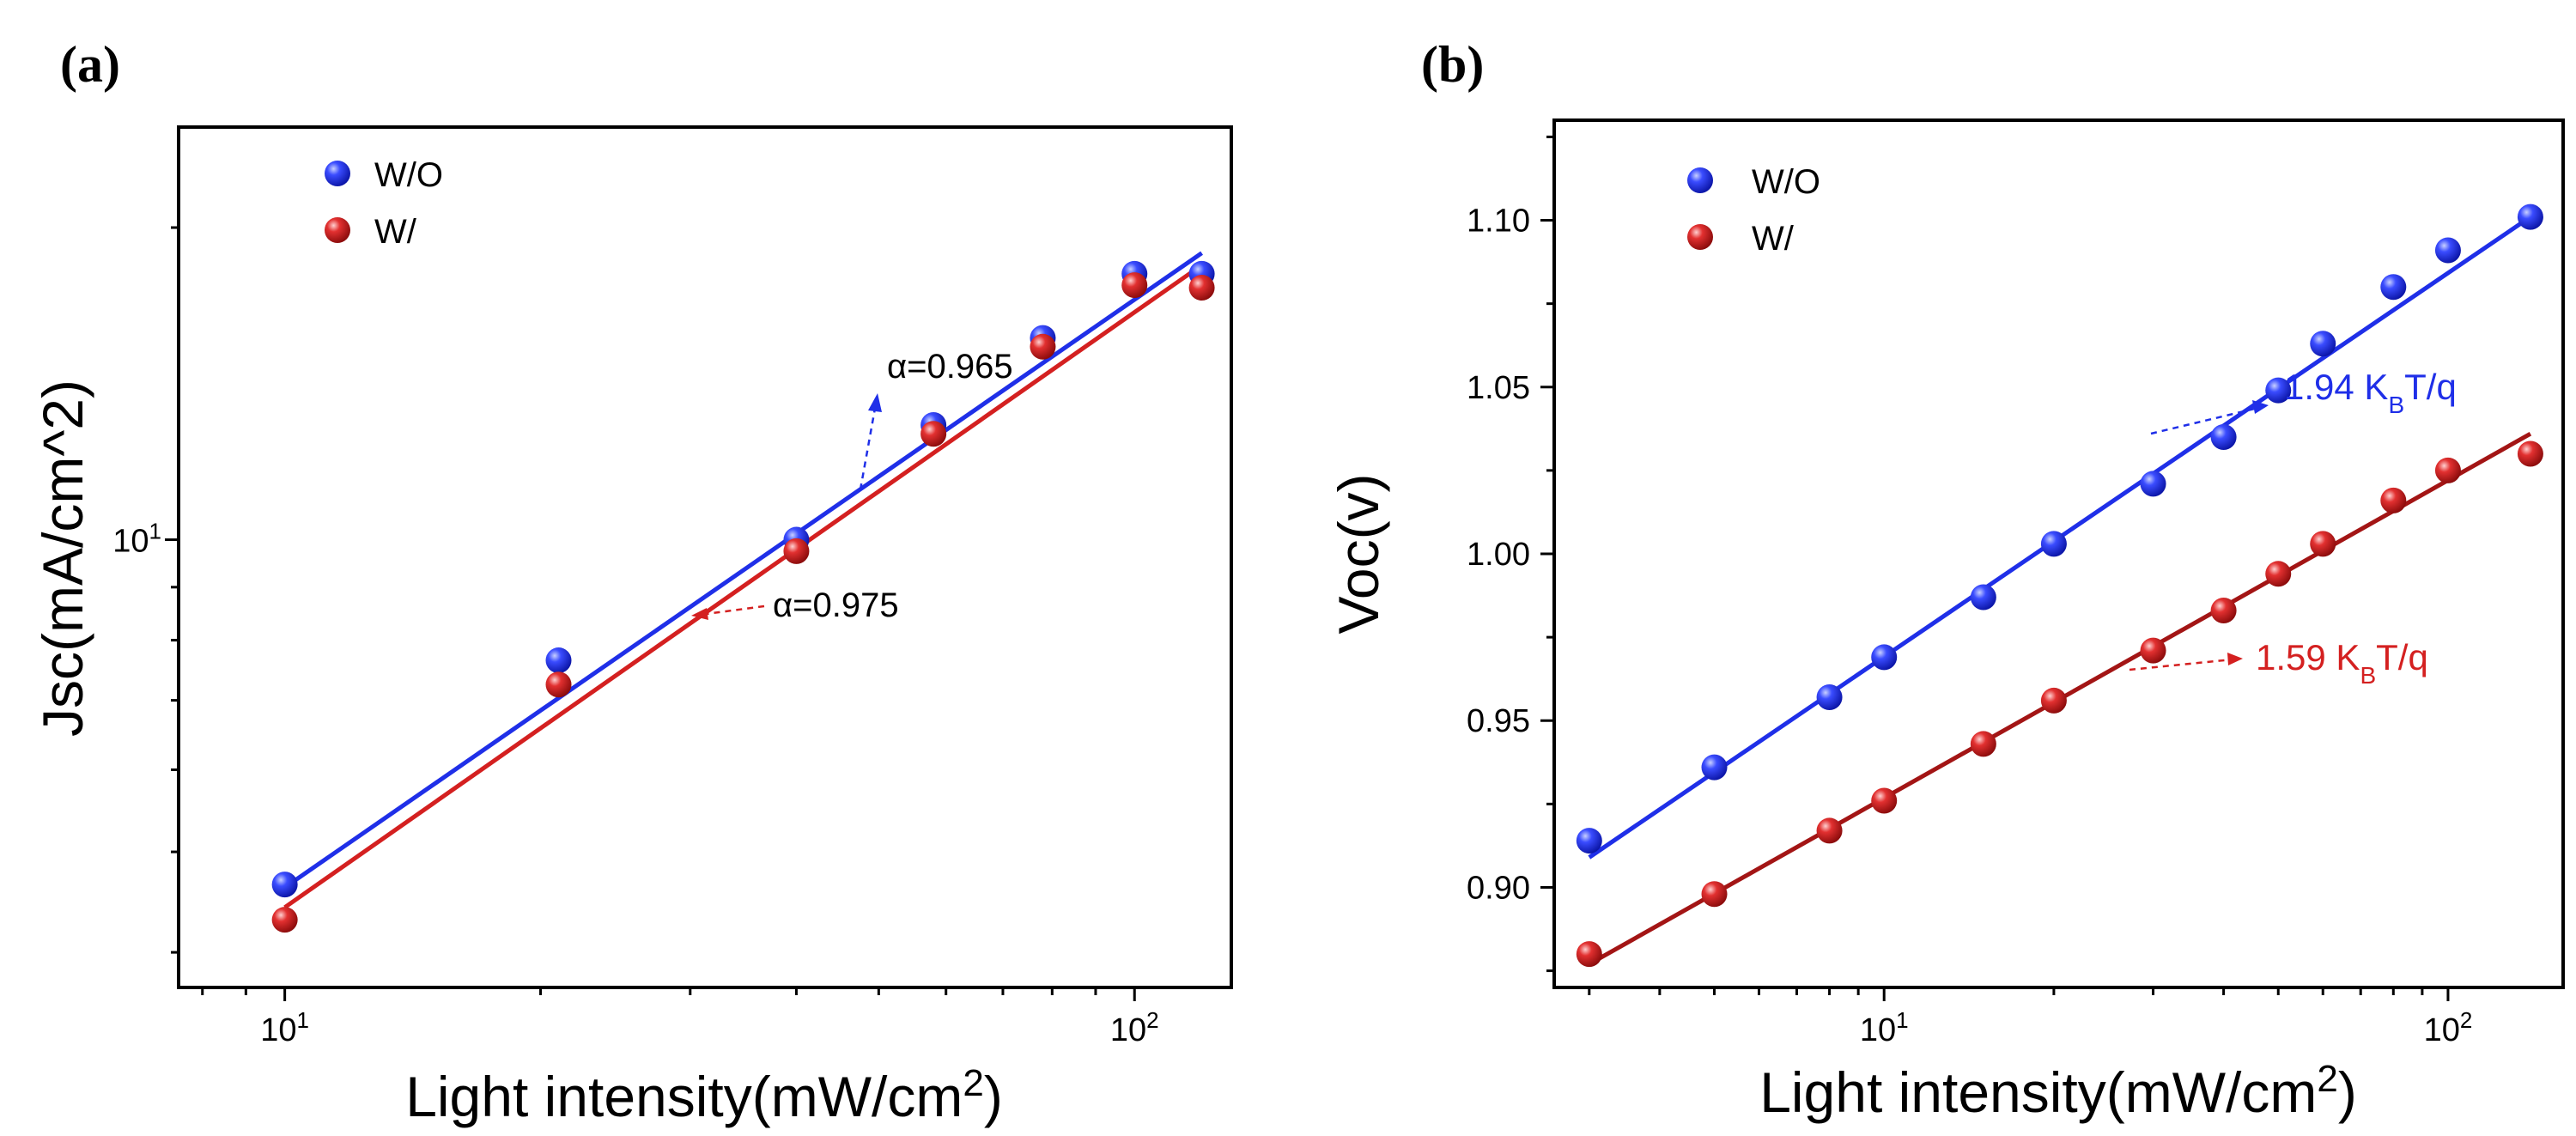 This screenshot has width=2576, height=1136. I want to click on y-tick-label: 0.90, so click(1499, 888).